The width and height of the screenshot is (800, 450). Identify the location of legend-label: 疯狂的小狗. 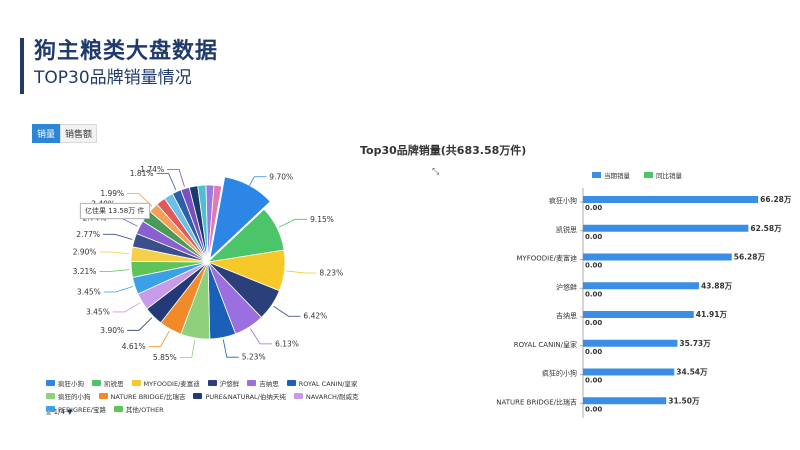
(74, 397).